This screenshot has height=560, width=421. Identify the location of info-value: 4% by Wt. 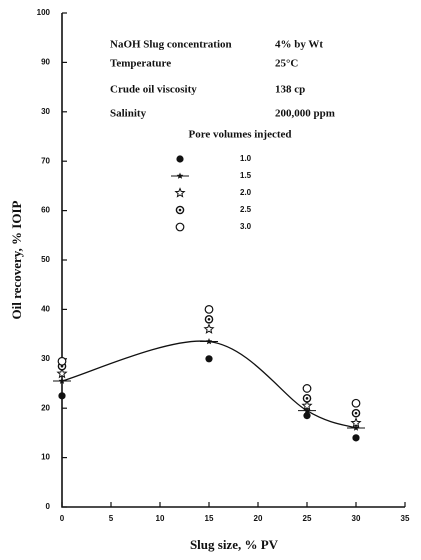
(299, 45).